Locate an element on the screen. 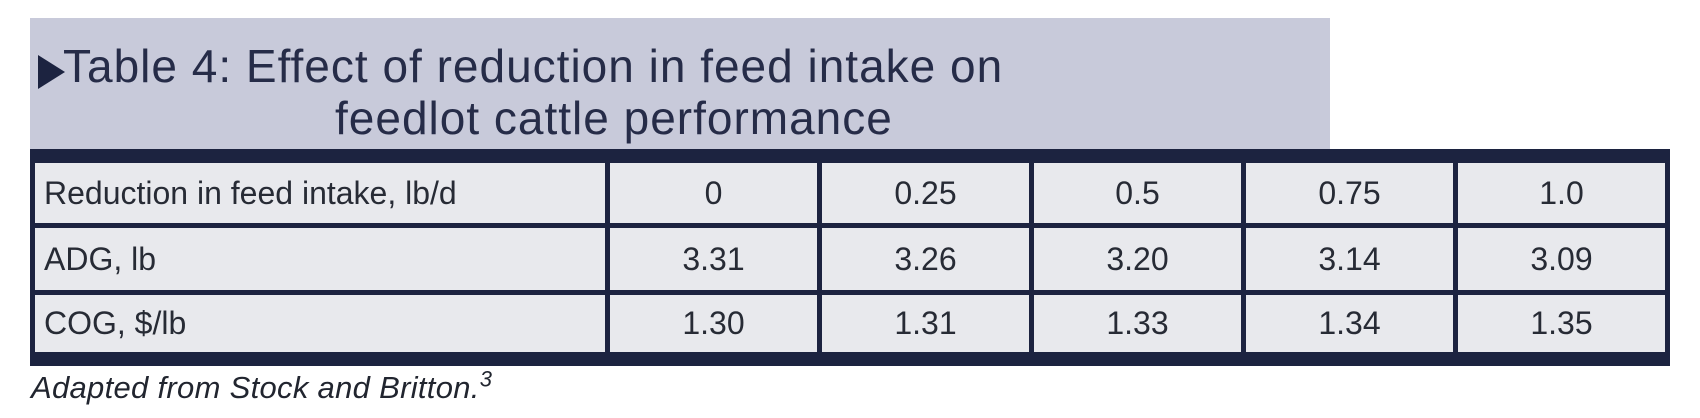 Image resolution: width=1700 pixels, height=418 pixels. cell-cog-4: 1.34 is located at coordinates (1349, 323).